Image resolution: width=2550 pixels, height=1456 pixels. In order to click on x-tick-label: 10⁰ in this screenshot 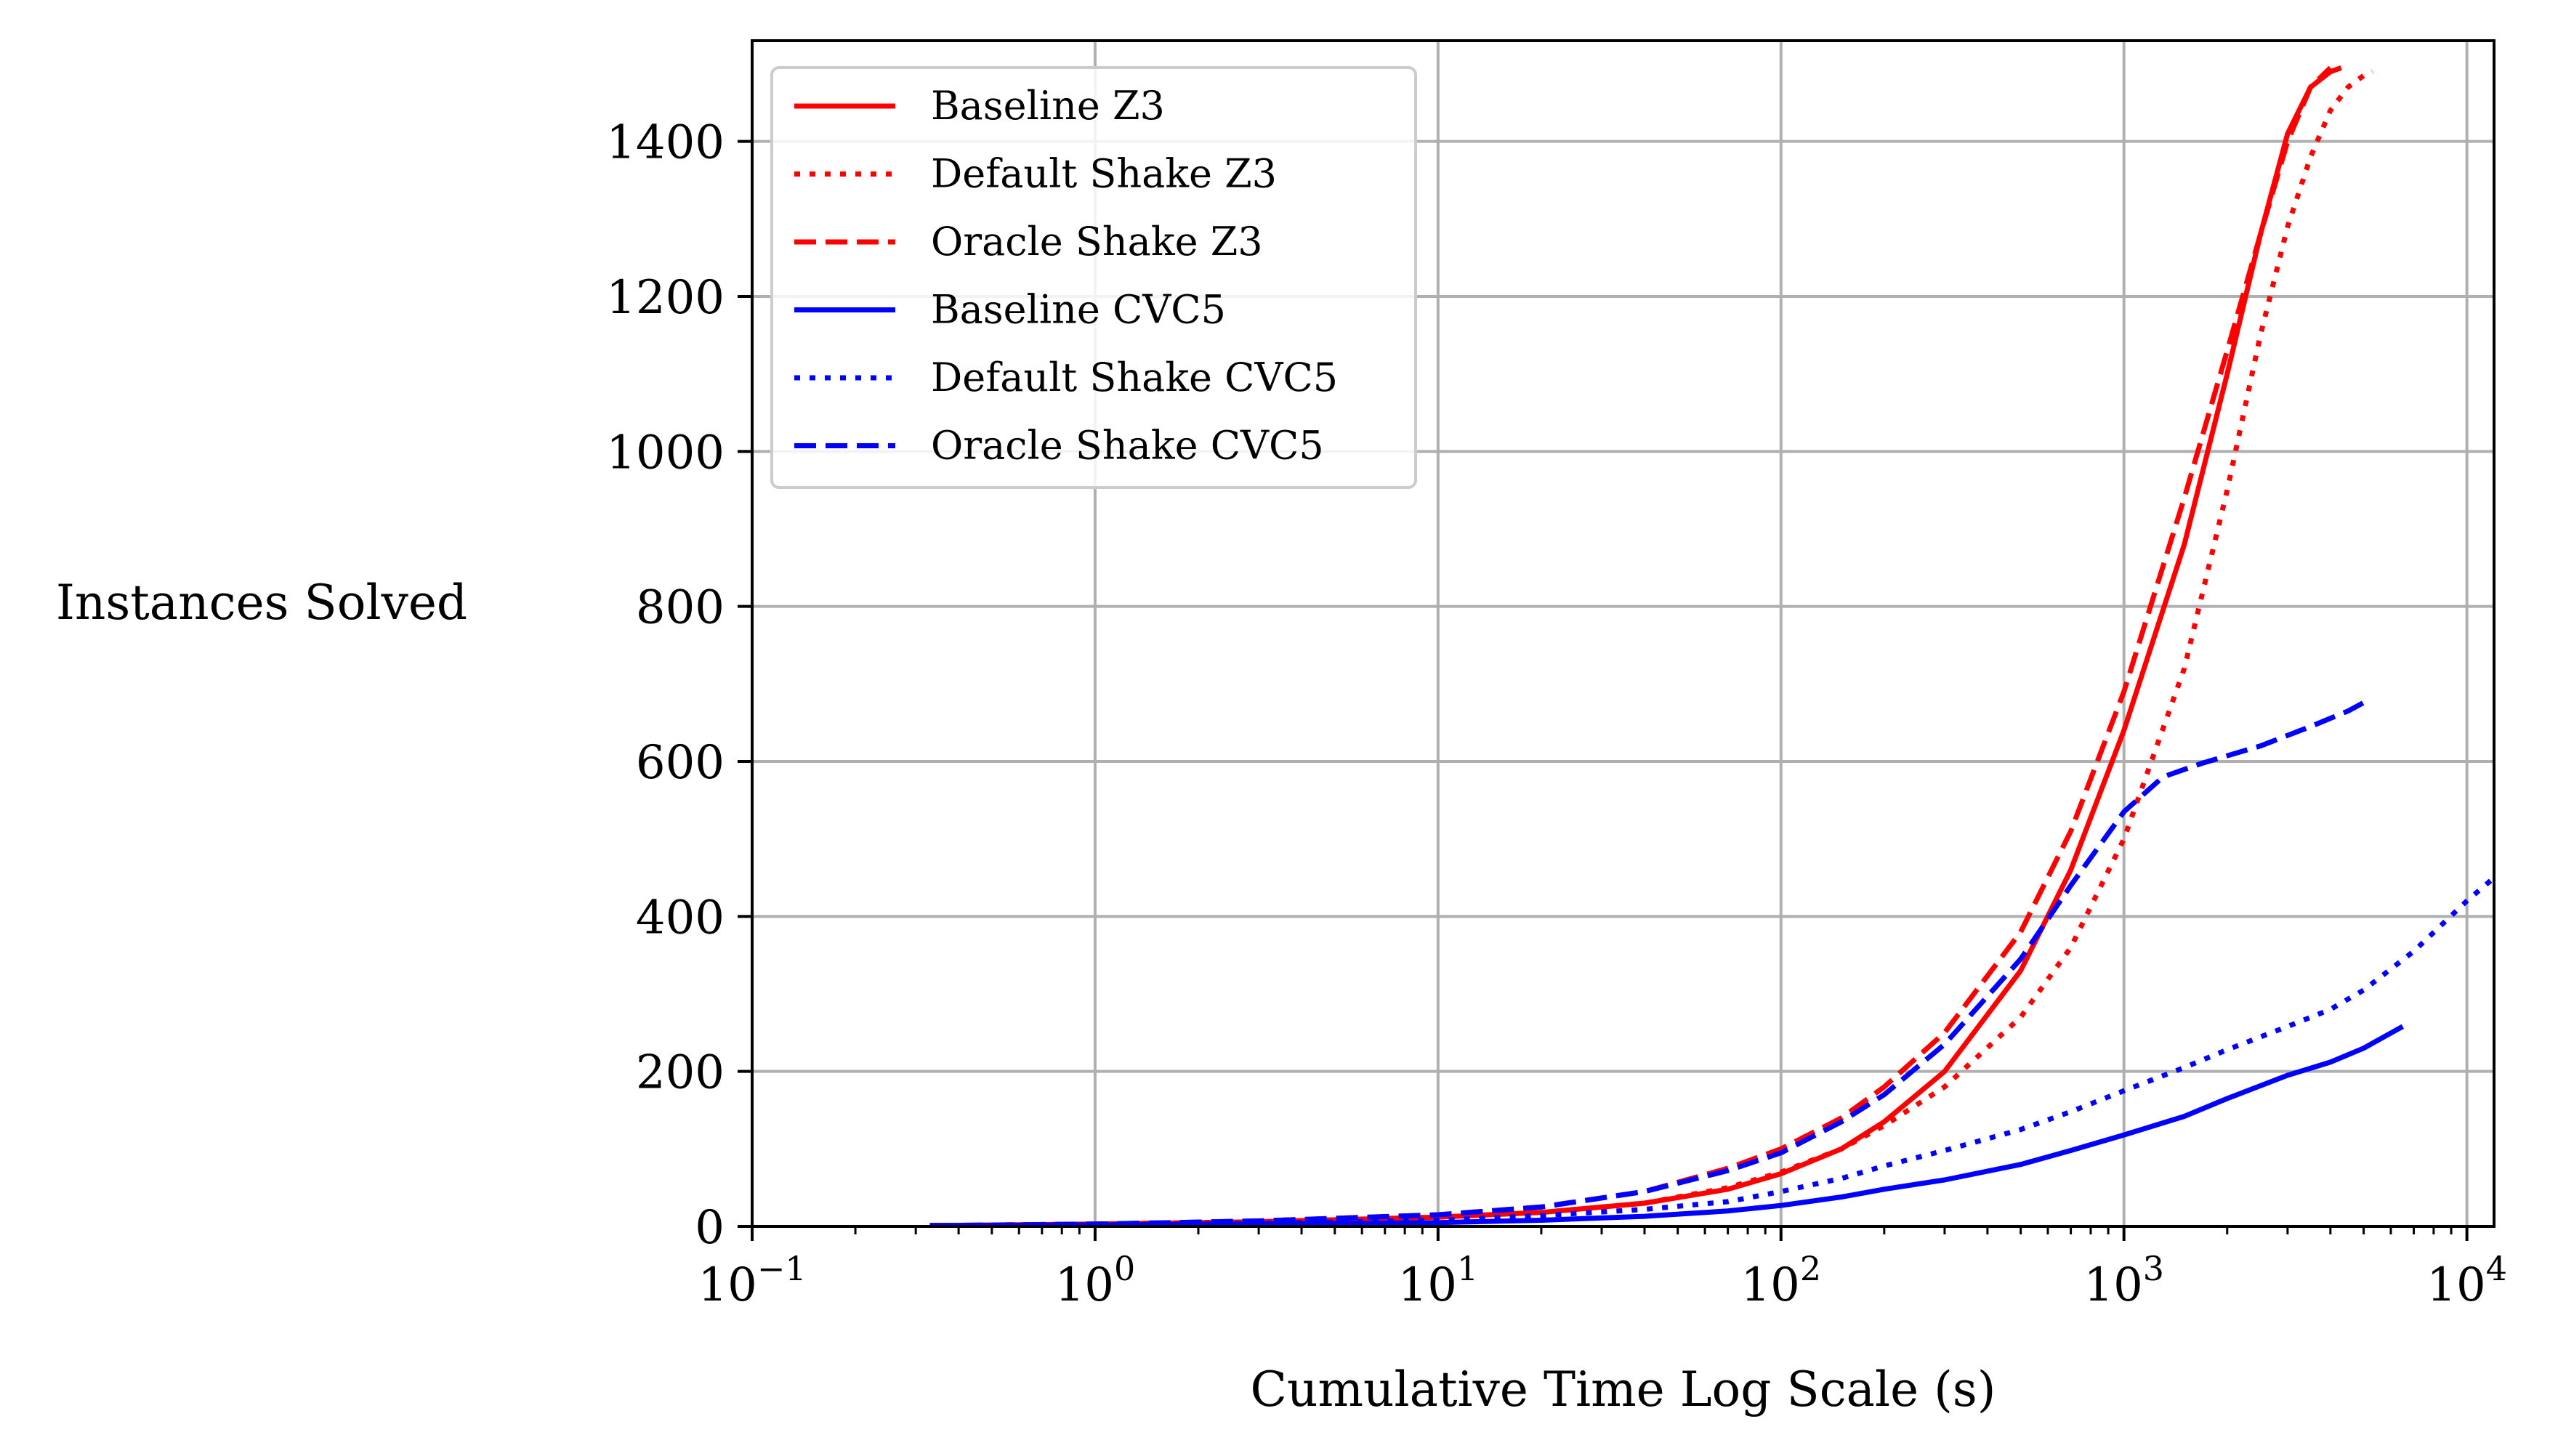, I will do `click(1095, 1280)`.